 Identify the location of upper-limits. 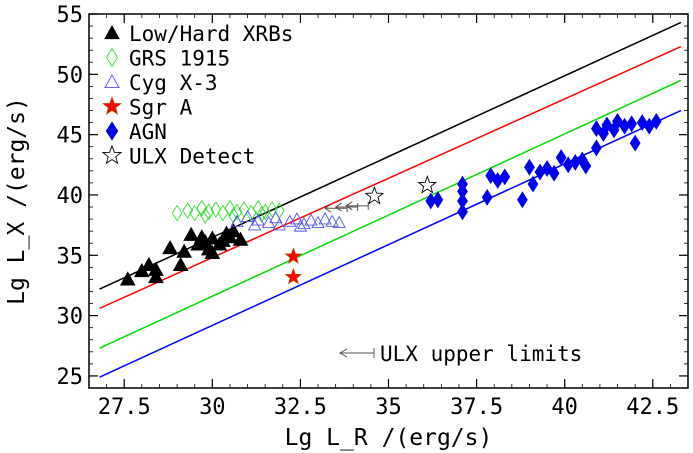
(346, 207).